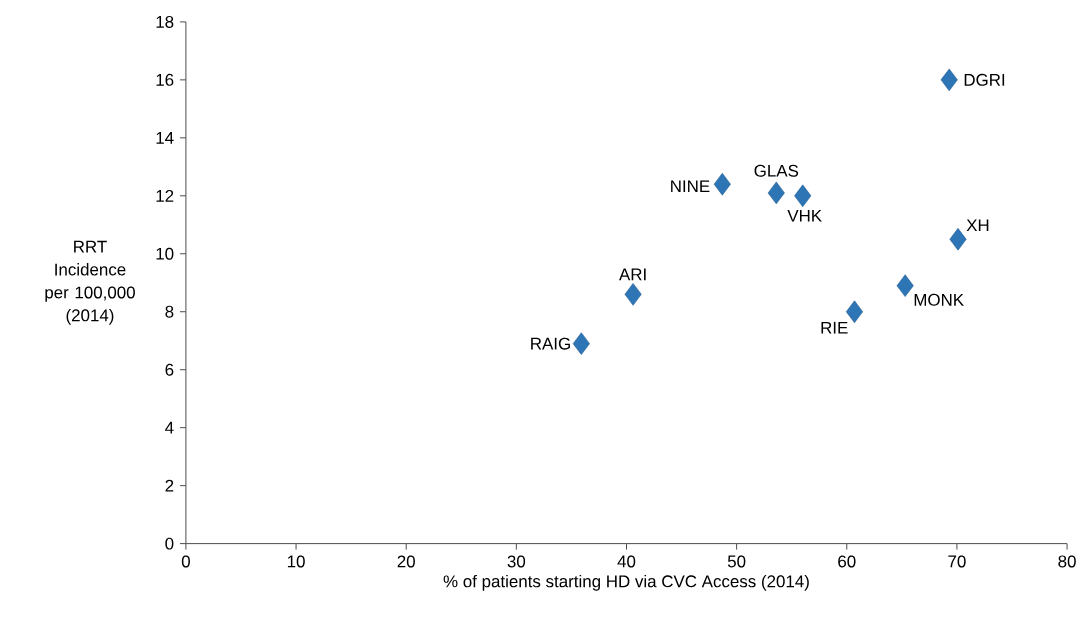  What do you see at coordinates (165, 195) in the screenshot?
I see `y-tick-label: 12` at bounding box center [165, 195].